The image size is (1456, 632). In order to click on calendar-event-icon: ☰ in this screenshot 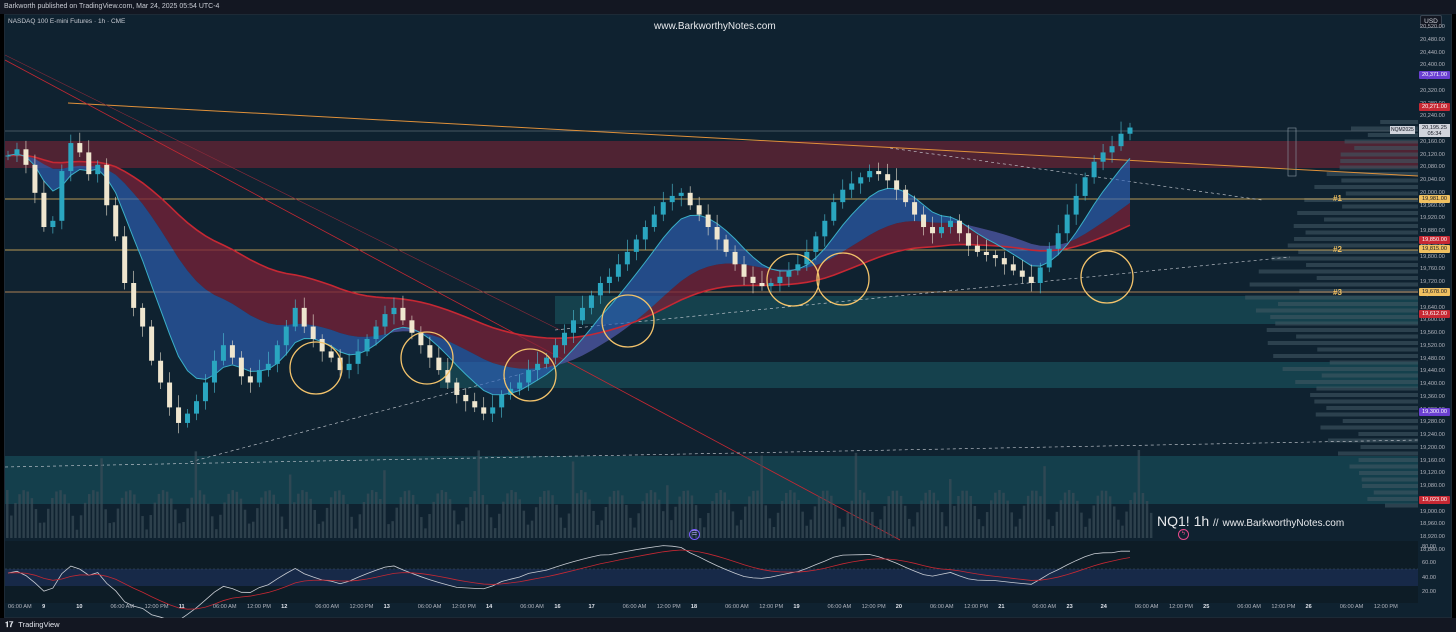, I will do `click(694, 534)`.